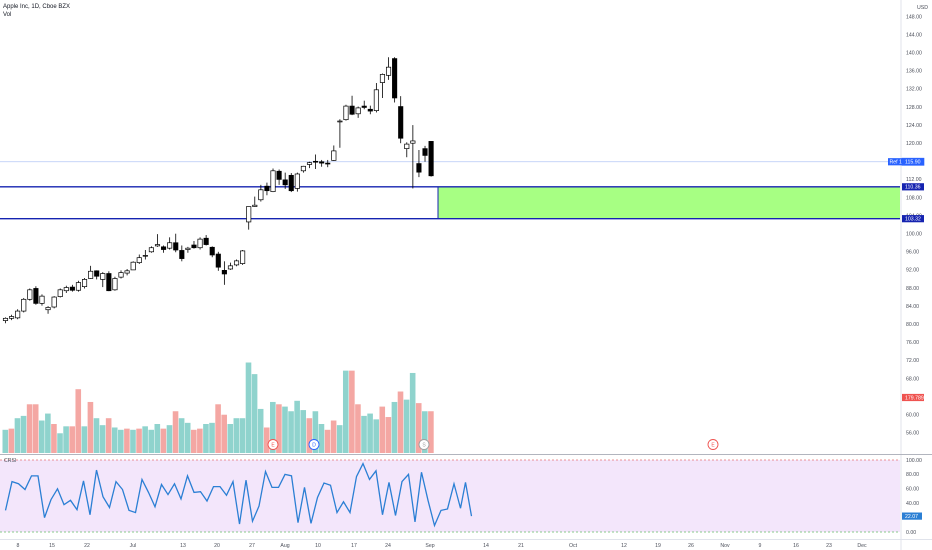 The width and height of the screenshot is (932, 550). I want to click on price-tag: 113.42, so click(913, 173).